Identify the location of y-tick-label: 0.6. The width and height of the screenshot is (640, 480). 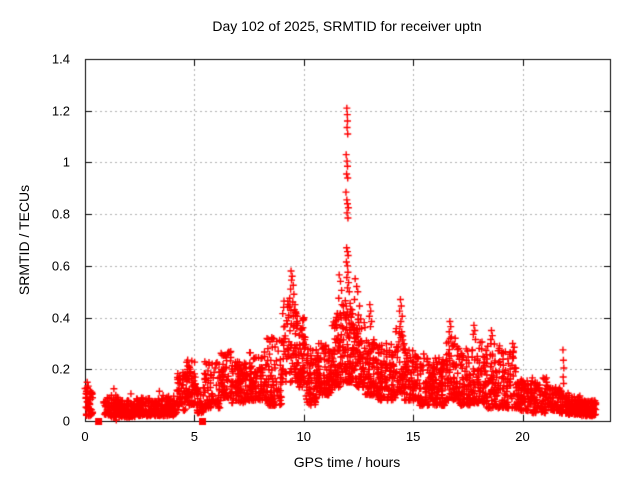
(60, 266).